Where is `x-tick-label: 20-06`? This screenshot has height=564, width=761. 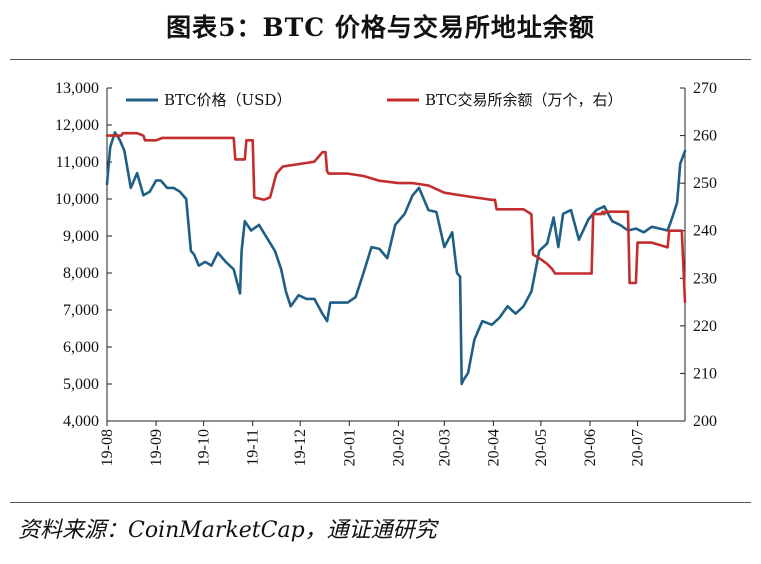
x-tick-label: 20-06 is located at coordinates (590, 447).